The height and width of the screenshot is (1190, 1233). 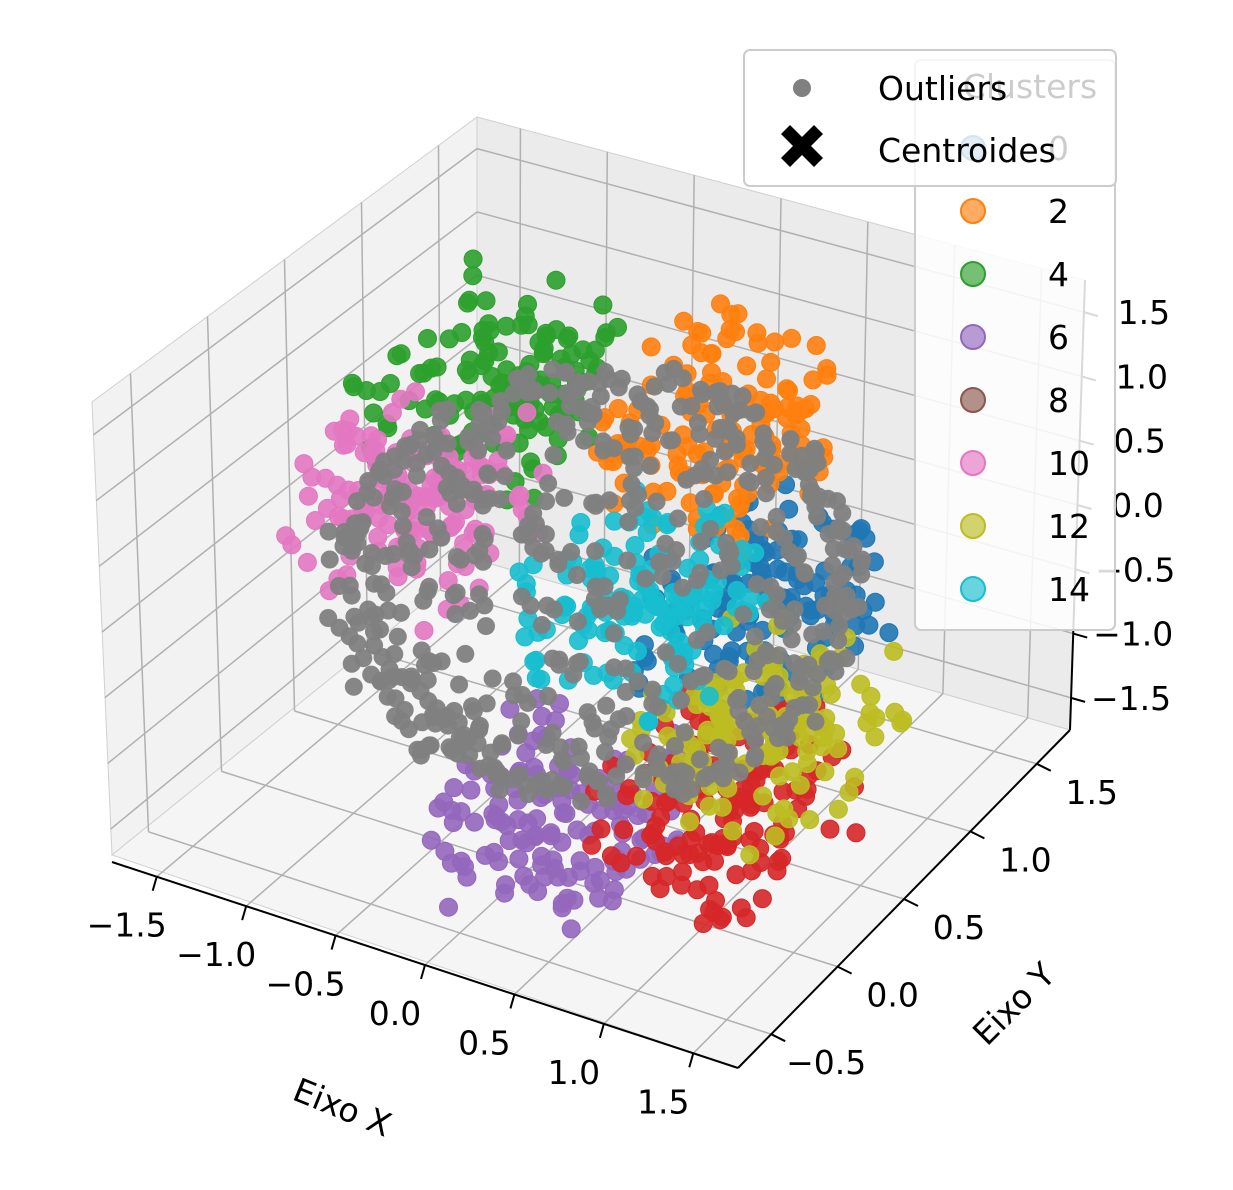 What do you see at coordinates (959, 927) in the screenshot?
I see `y-tick-label: 0.5` at bounding box center [959, 927].